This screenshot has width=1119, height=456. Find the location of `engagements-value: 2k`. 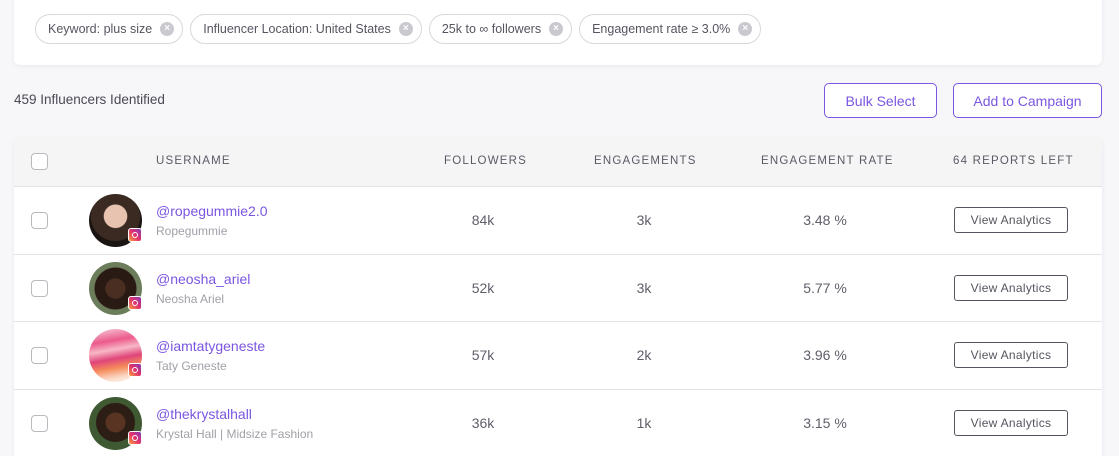

engagements-value: 2k is located at coordinates (644, 355).